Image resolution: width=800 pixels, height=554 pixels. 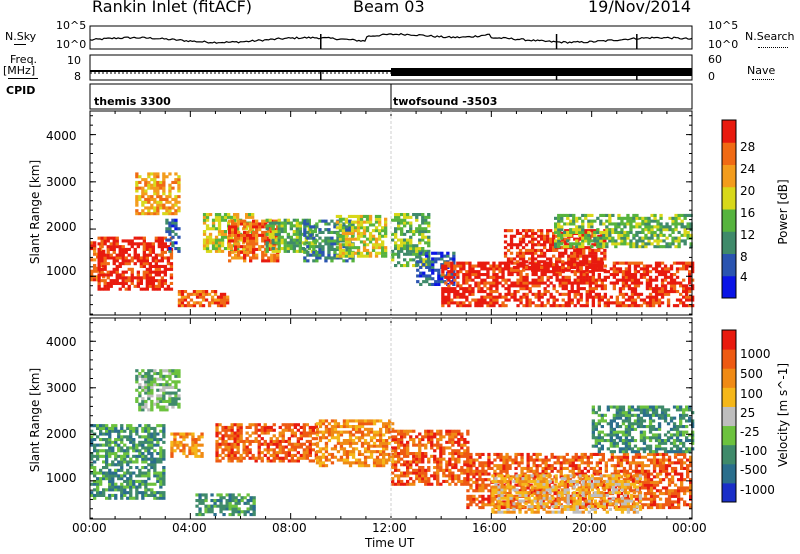 What do you see at coordinates (61, 342) in the screenshot?
I see `velocity-ytick-4000: 4000` at bounding box center [61, 342].